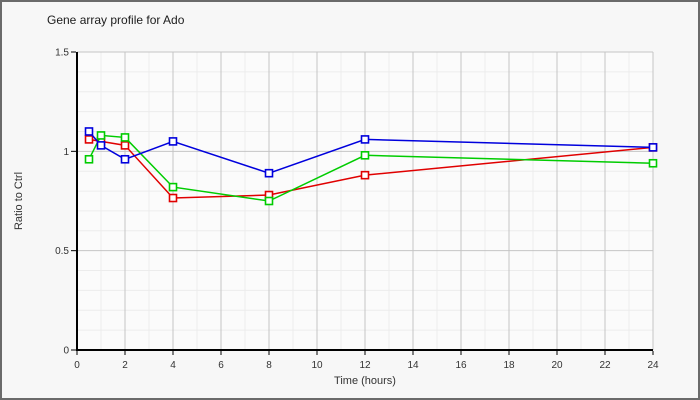 The image size is (700, 400). Describe the element at coordinates (509, 365) in the screenshot. I see `x-tick-label: 18` at that location.